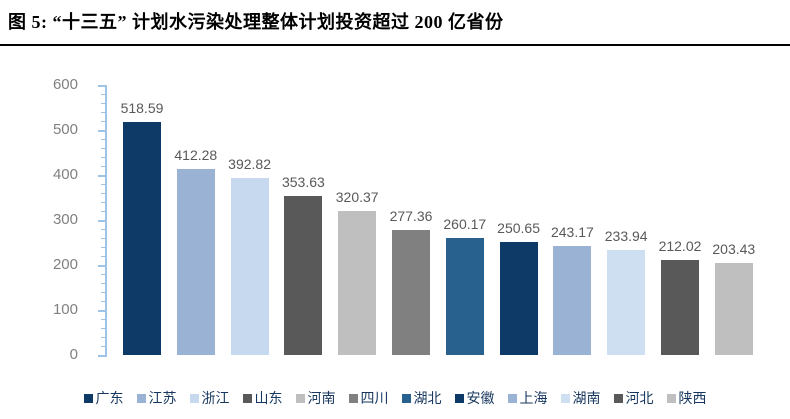 This screenshot has height=419, width=790. Describe the element at coordinates (411, 292) in the screenshot. I see `bar-四川` at that location.